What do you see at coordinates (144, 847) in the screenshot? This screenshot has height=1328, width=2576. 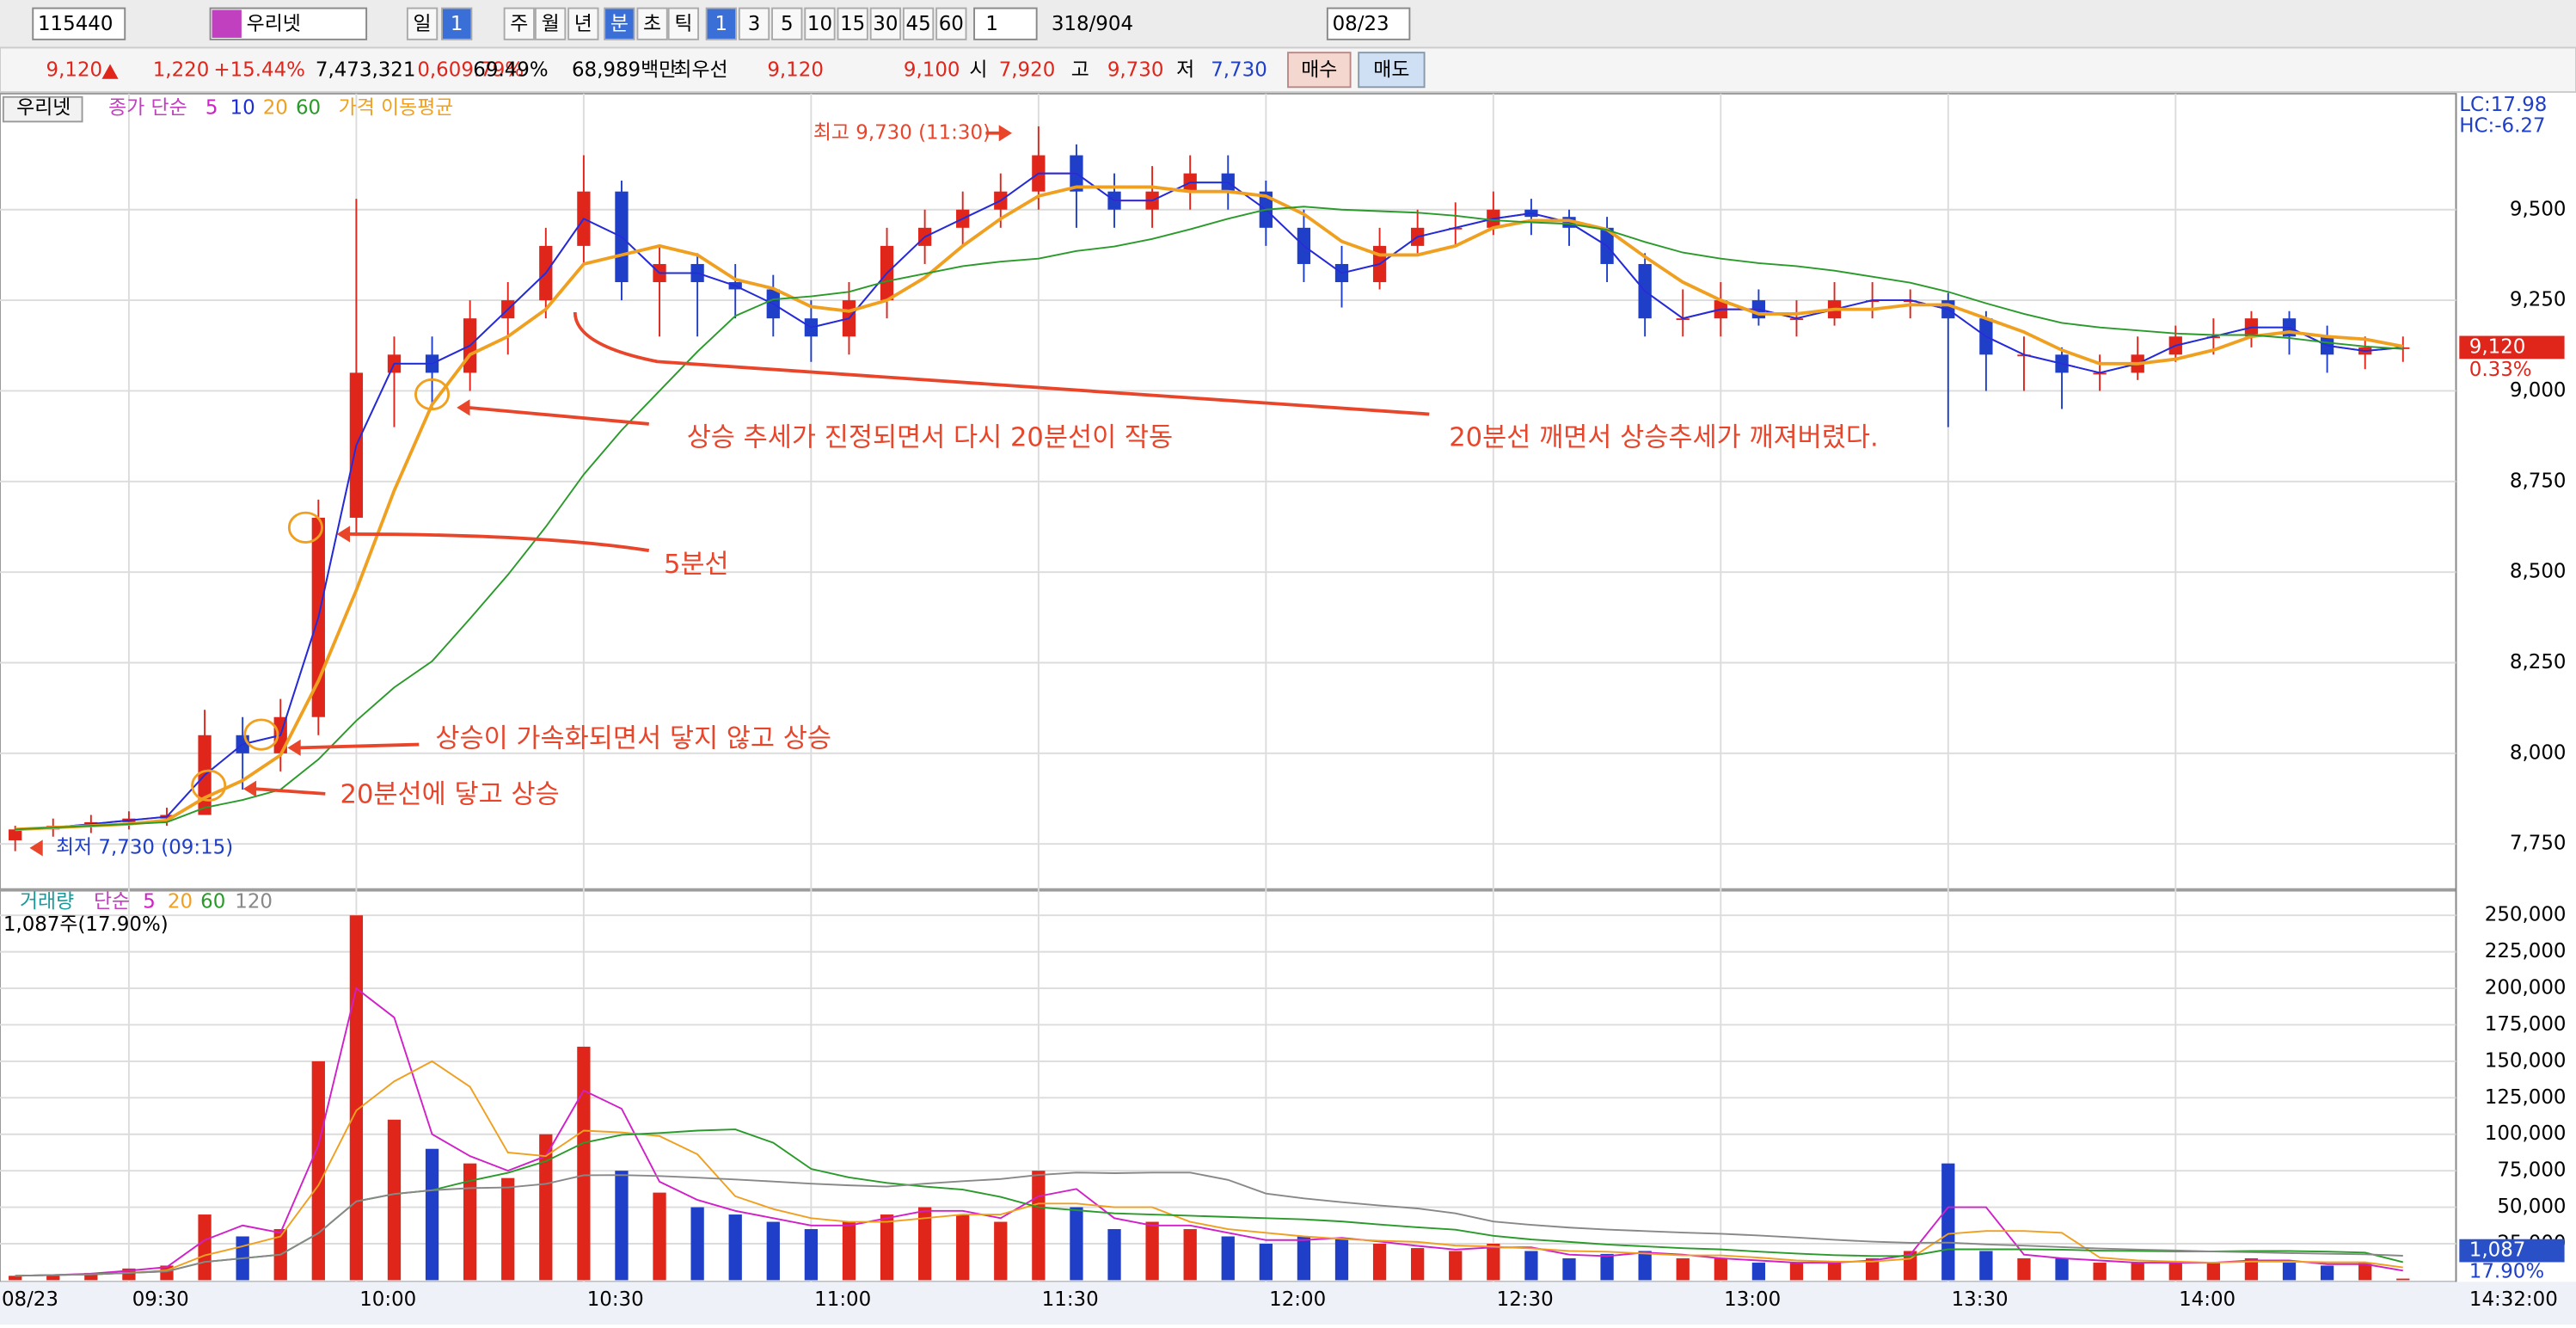 I see `annotation: 최저 7,730 (09:15)` at bounding box center [144, 847].